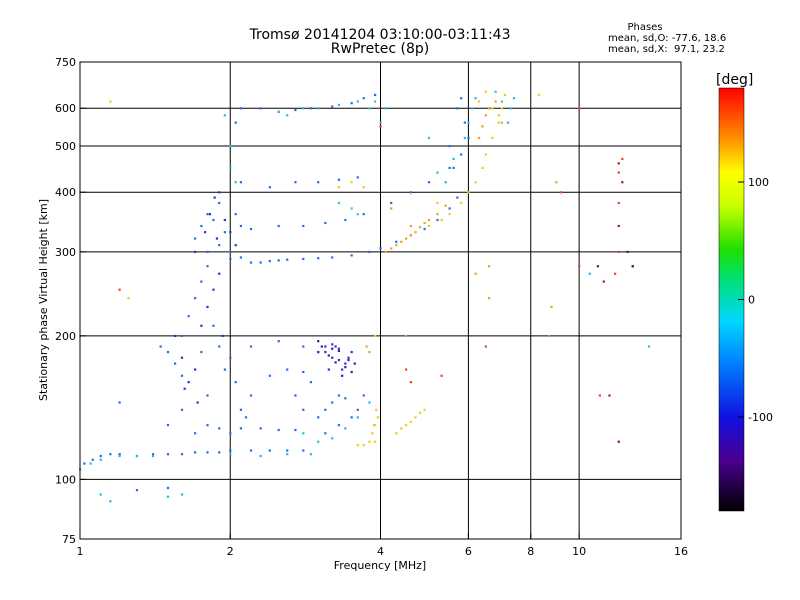  Describe the element at coordinates (380, 35) in the screenshot. I see `chart-title: Tromsø 20141204 03:10:00-03:11:43` at that location.